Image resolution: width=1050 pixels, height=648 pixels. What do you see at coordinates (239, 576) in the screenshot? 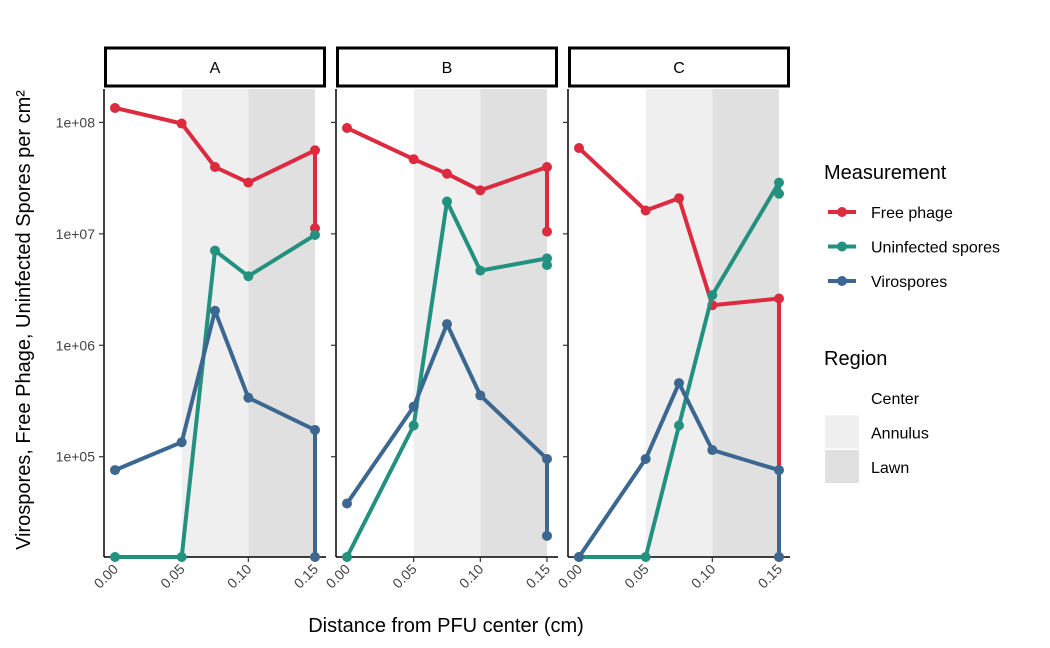
I see `panel-a-x-tick-label: 0.10` at bounding box center [239, 576].